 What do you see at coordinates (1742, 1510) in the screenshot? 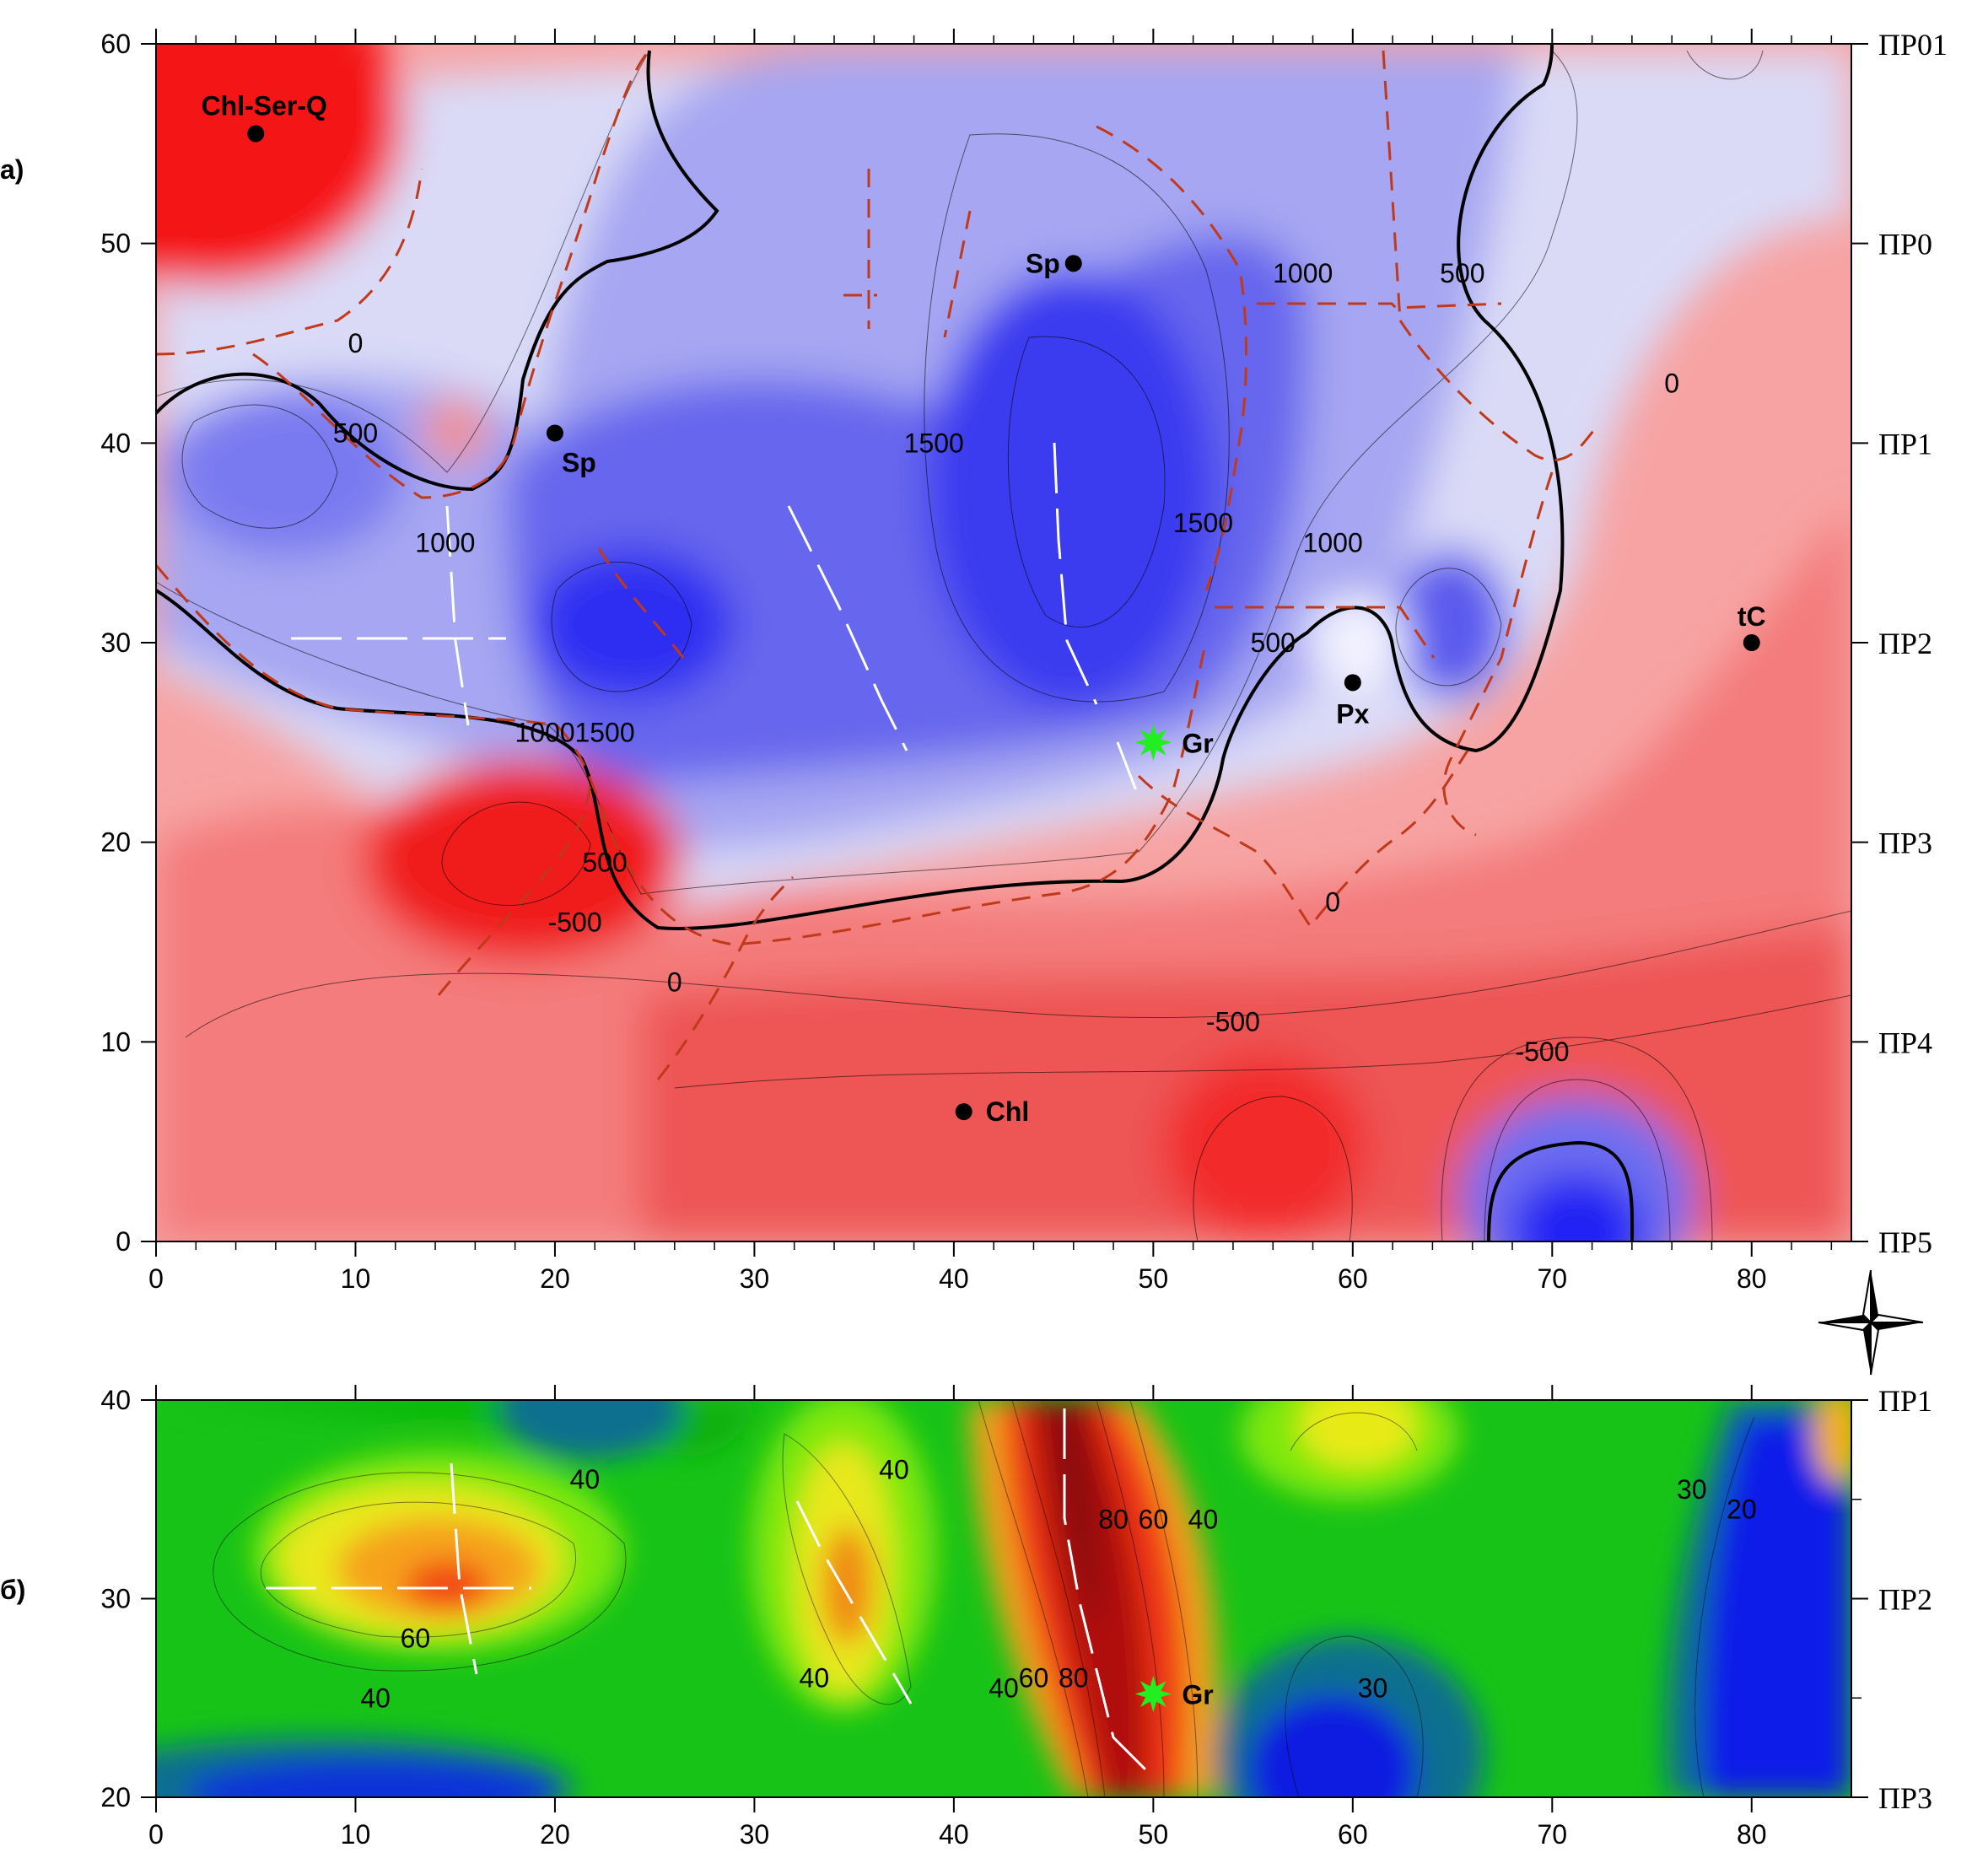
I see `contour-label: 20` at bounding box center [1742, 1510].